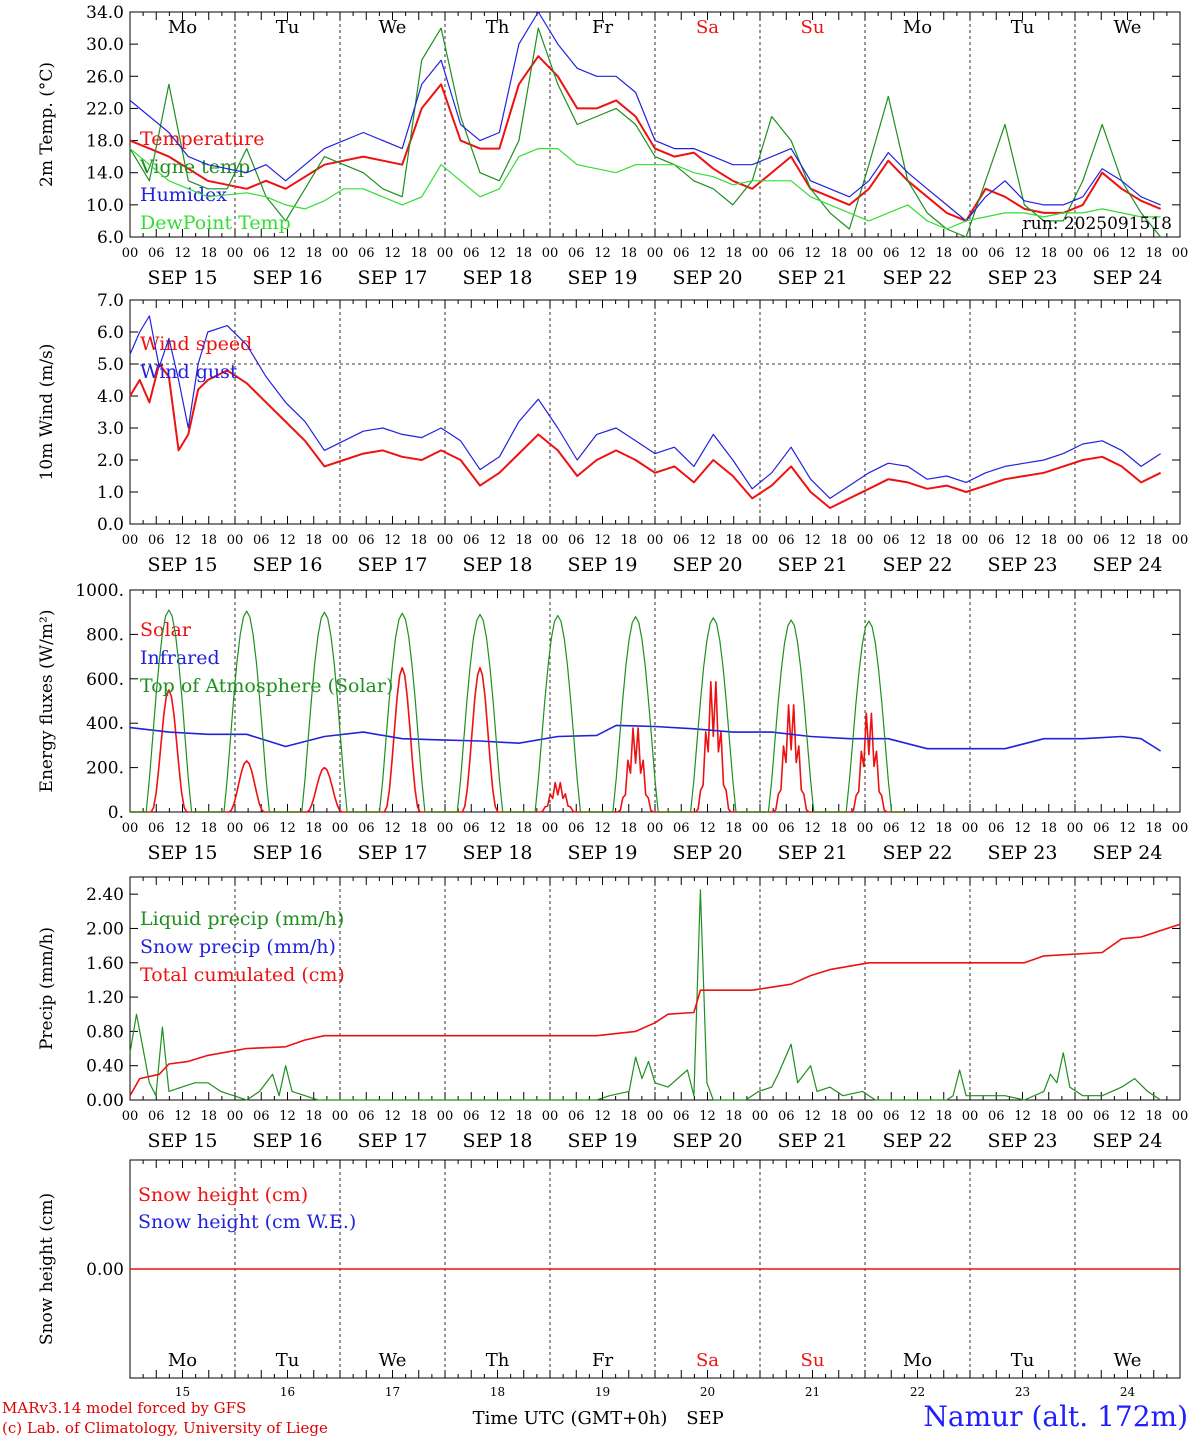  What do you see at coordinates (602, 1392) in the screenshot?
I see `day-number-label: 19` at bounding box center [602, 1392].